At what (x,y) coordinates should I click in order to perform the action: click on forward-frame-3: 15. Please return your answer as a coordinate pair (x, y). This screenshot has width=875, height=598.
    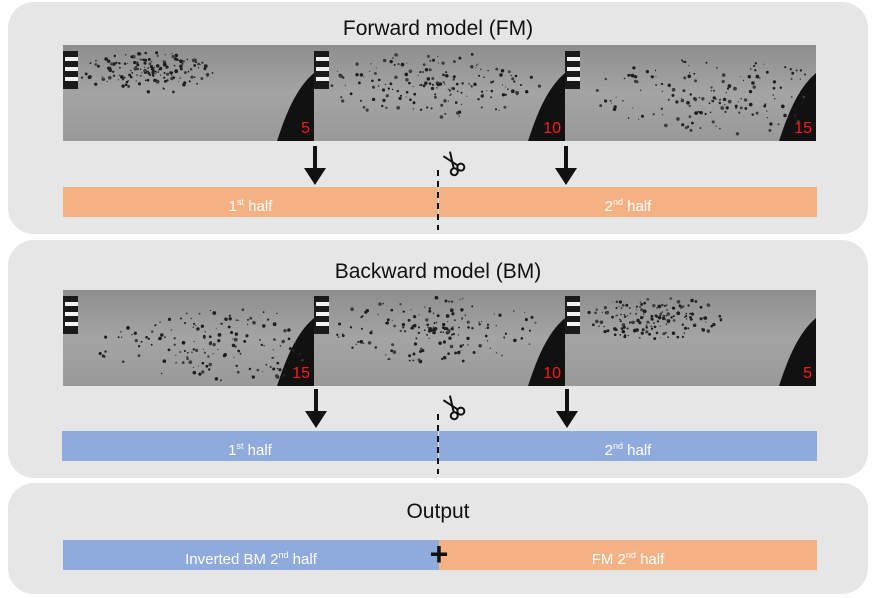
    Looking at the image, I should click on (690, 93).